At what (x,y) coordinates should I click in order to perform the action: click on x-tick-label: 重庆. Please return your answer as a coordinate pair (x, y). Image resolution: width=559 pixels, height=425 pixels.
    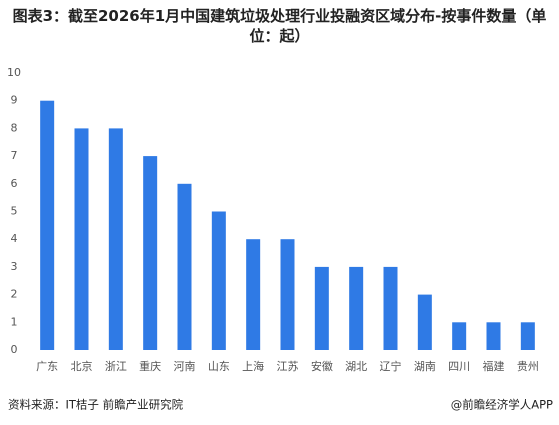
    Looking at the image, I should click on (150, 366).